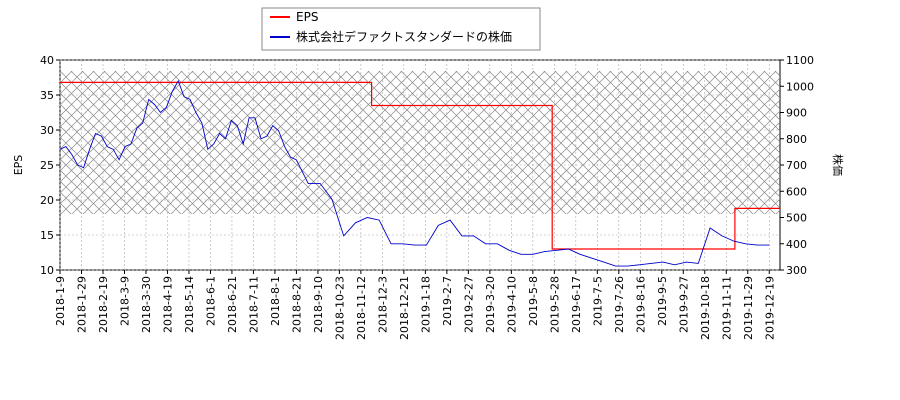  I want to click on y-right-tick-label: 600, so click(796, 191).